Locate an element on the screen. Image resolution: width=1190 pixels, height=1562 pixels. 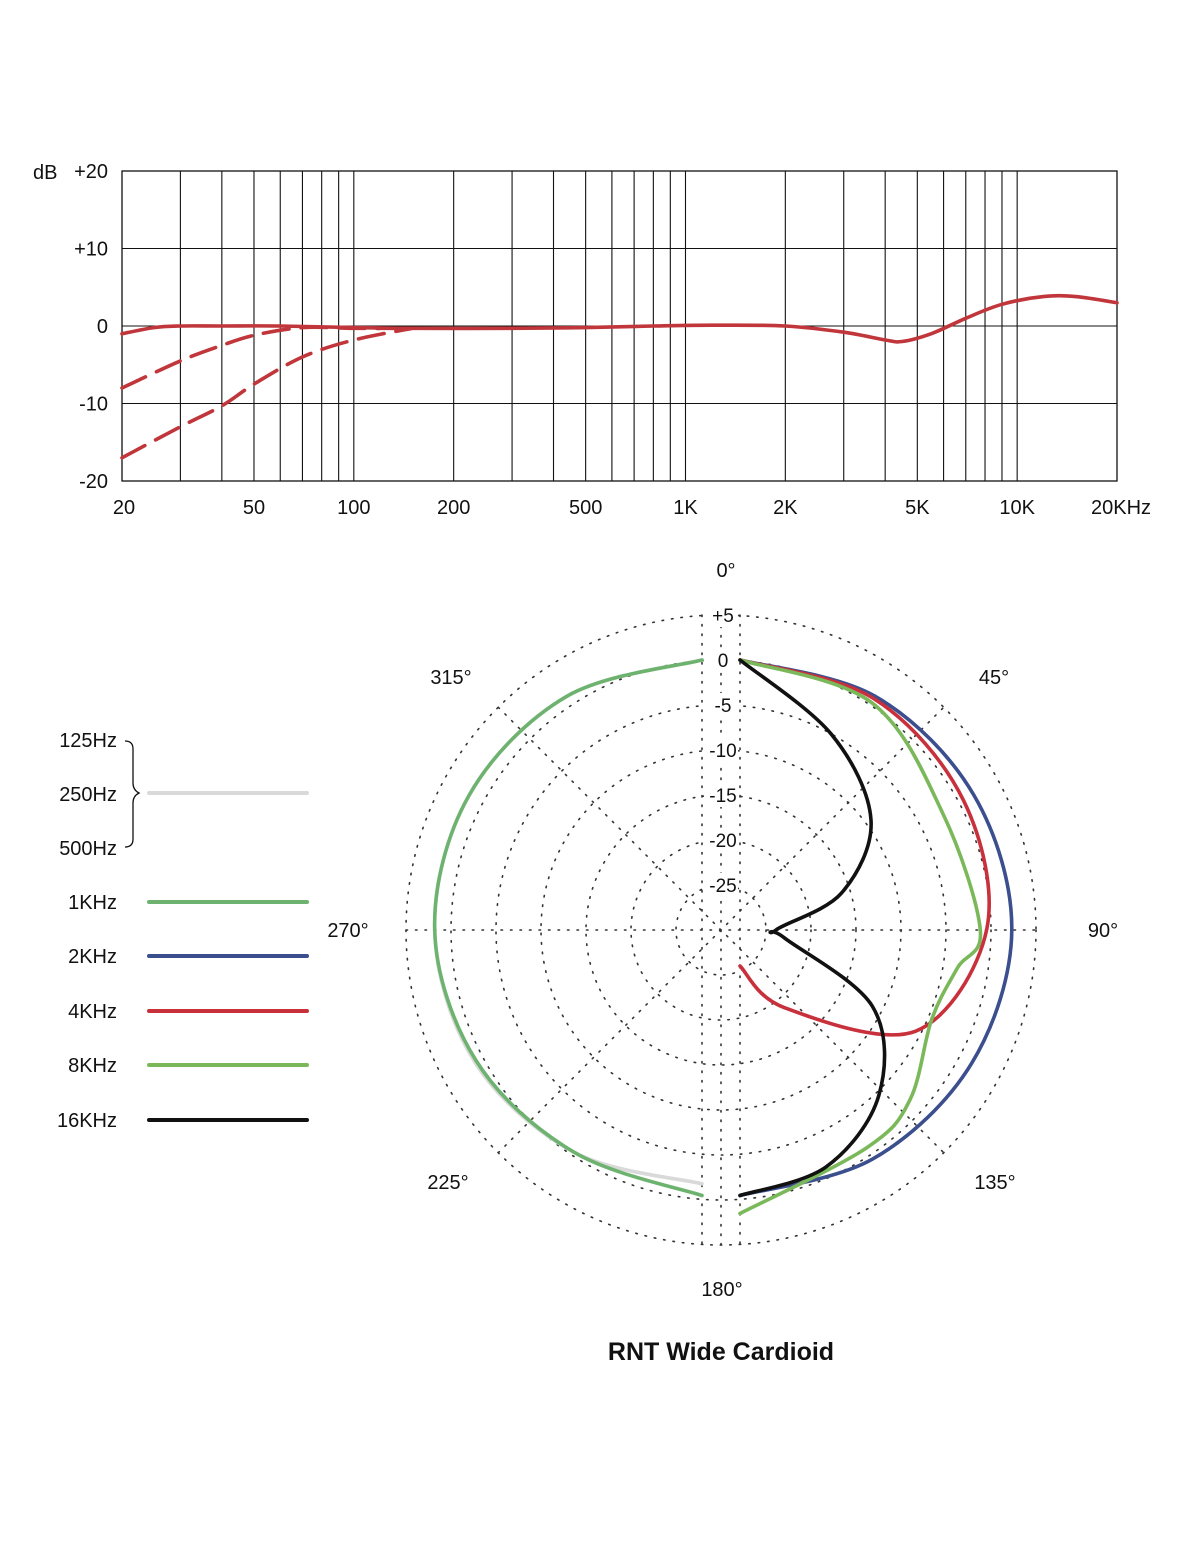
fr-y-tick-label: 0 is located at coordinates (102, 327).